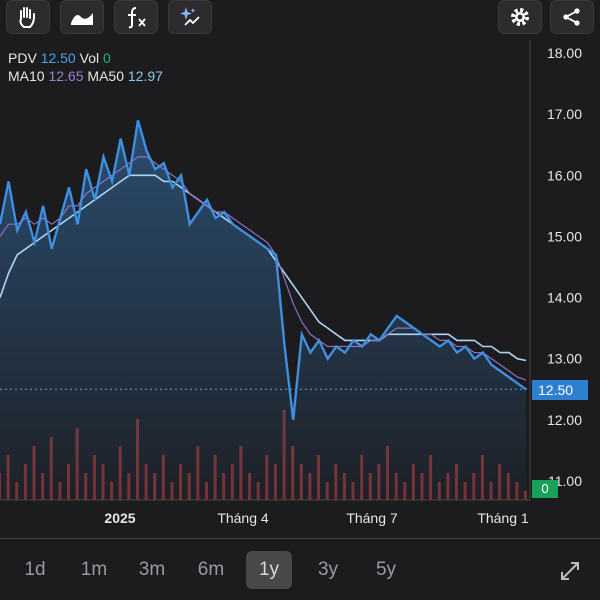 Image resolution: width=600 pixels, height=600 pixels. I want to click on gesture-button, so click(28, 17).